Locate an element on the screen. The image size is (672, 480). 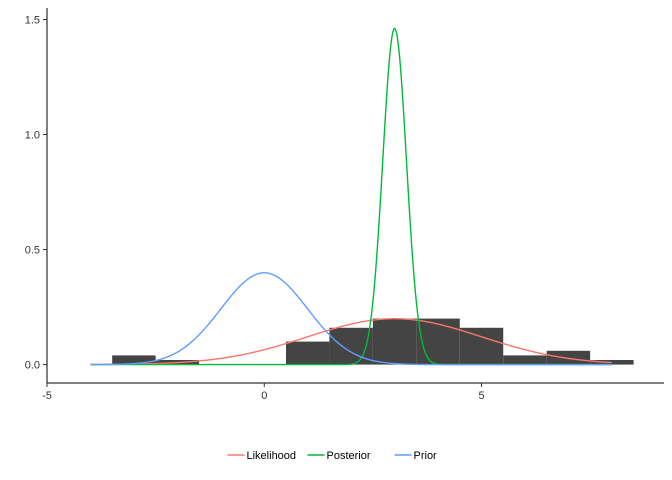
x-tick-label: 0 is located at coordinates (264, 396).